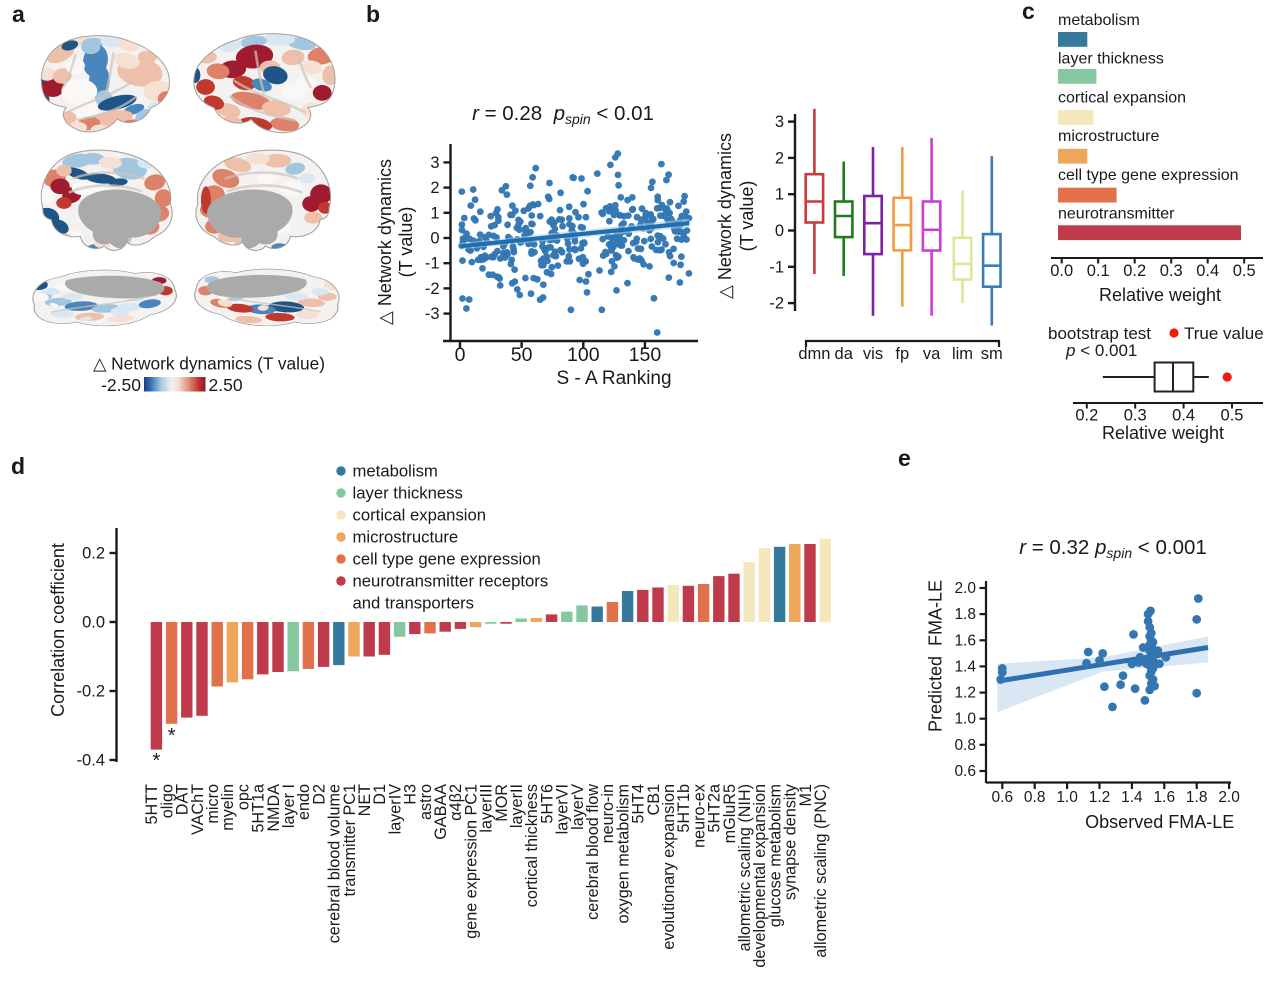 This screenshot has height=988, width=1266. I want to click on svg-text: 0, so click(460, 355).